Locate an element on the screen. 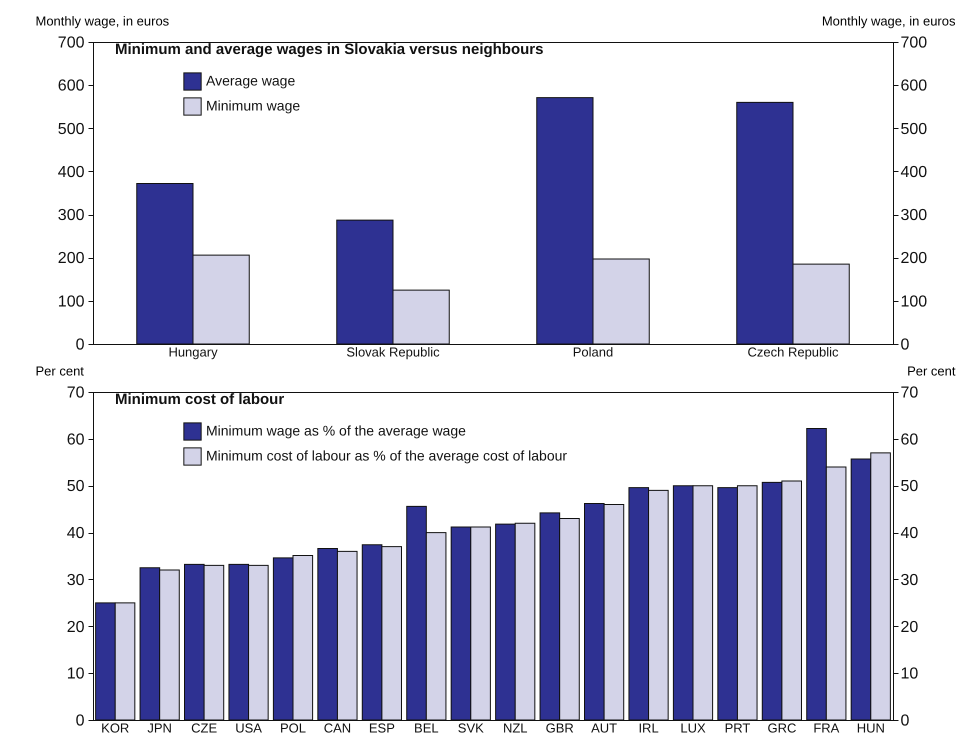 This screenshot has height=736, width=968. x-tick-label: NZL is located at coordinates (515, 728).